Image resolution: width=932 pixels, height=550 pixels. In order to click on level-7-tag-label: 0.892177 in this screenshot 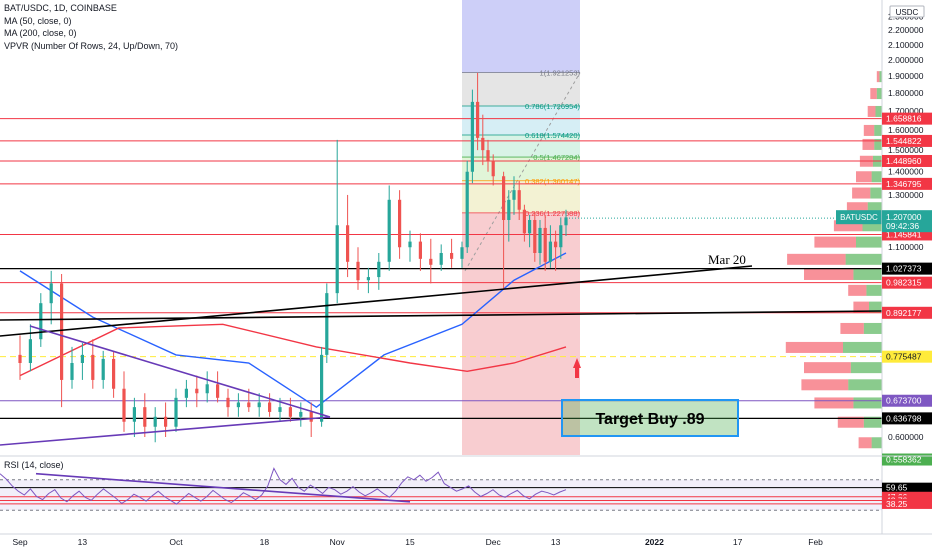, I will do `click(904, 313)`.